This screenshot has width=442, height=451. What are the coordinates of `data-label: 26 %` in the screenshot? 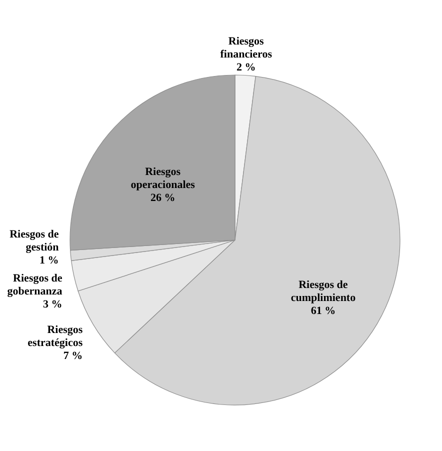 It's located at (163, 198).